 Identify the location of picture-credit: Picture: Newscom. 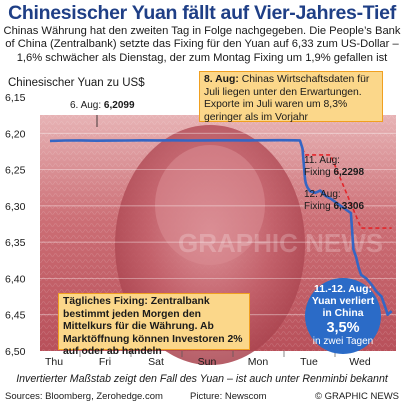
(228, 396).